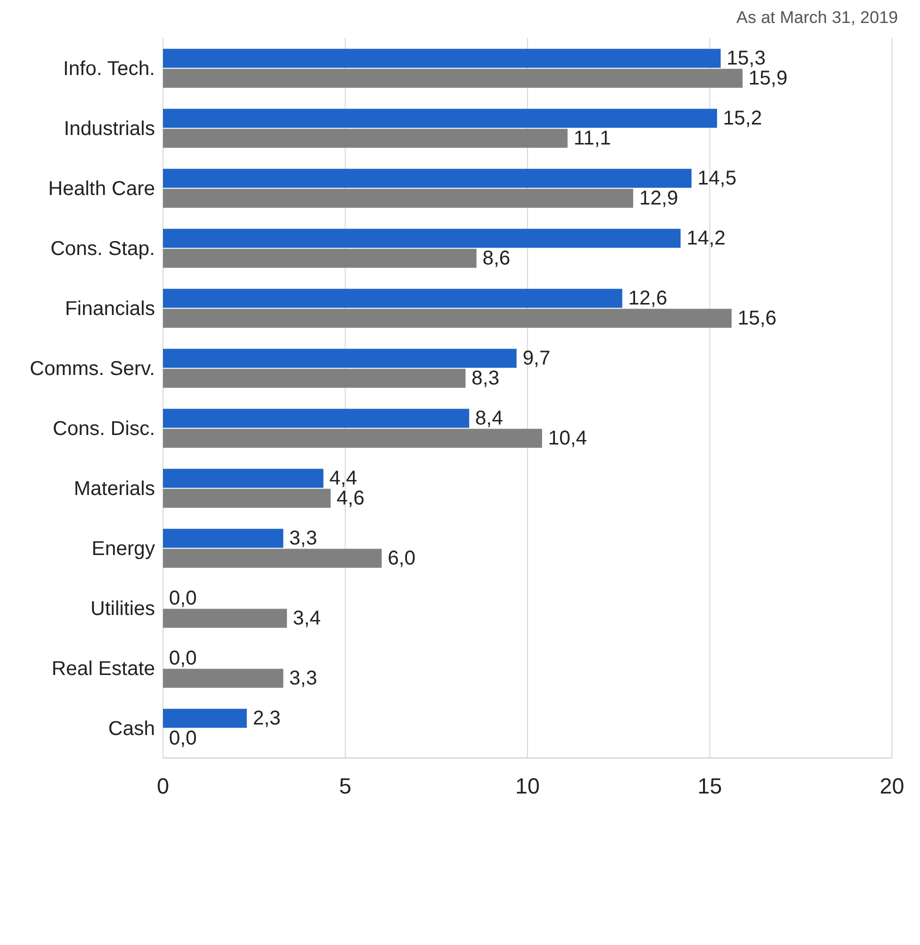 The height and width of the screenshot is (945, 920). Describe the element at coordinates (350, 498) in the screenshot. I see `data-label: 4,6` at that location.